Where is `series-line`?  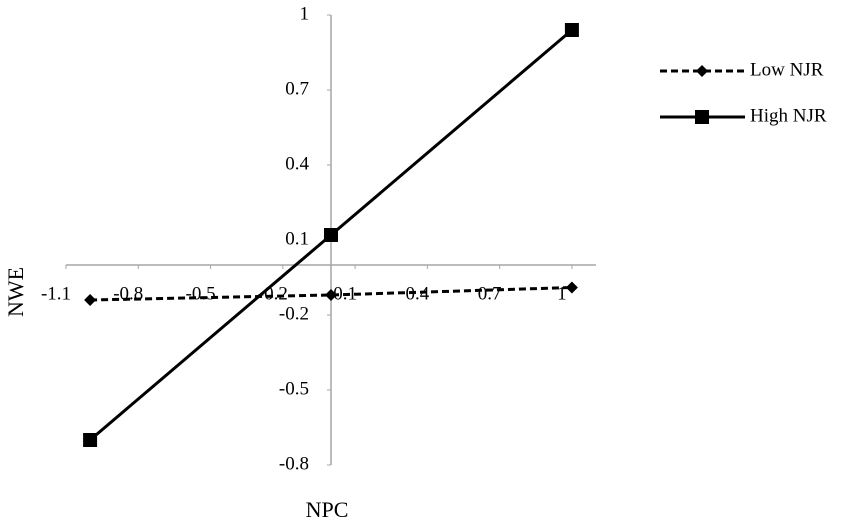
series-line is located at coordinates (331, 294).